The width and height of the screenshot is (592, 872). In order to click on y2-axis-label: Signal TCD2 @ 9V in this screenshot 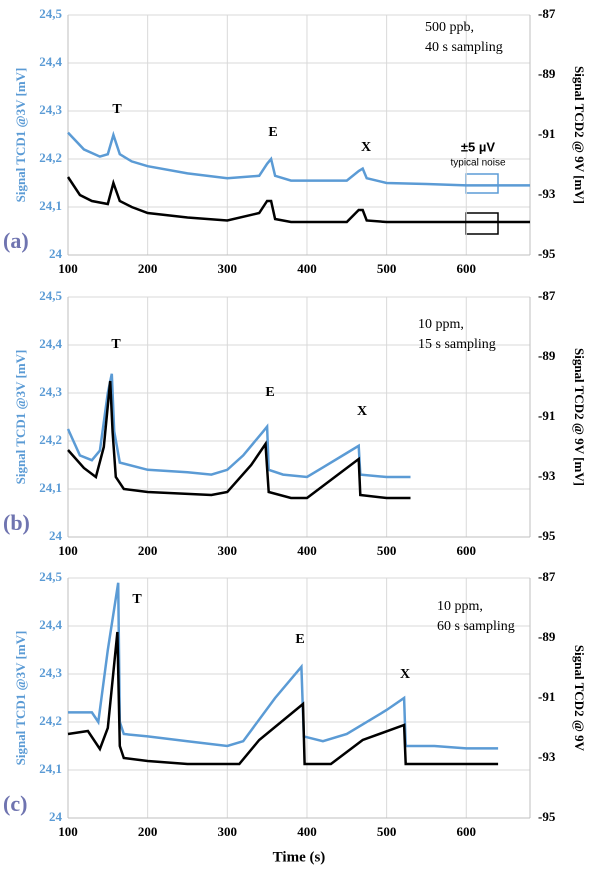, I will do `click(579, 698)`.